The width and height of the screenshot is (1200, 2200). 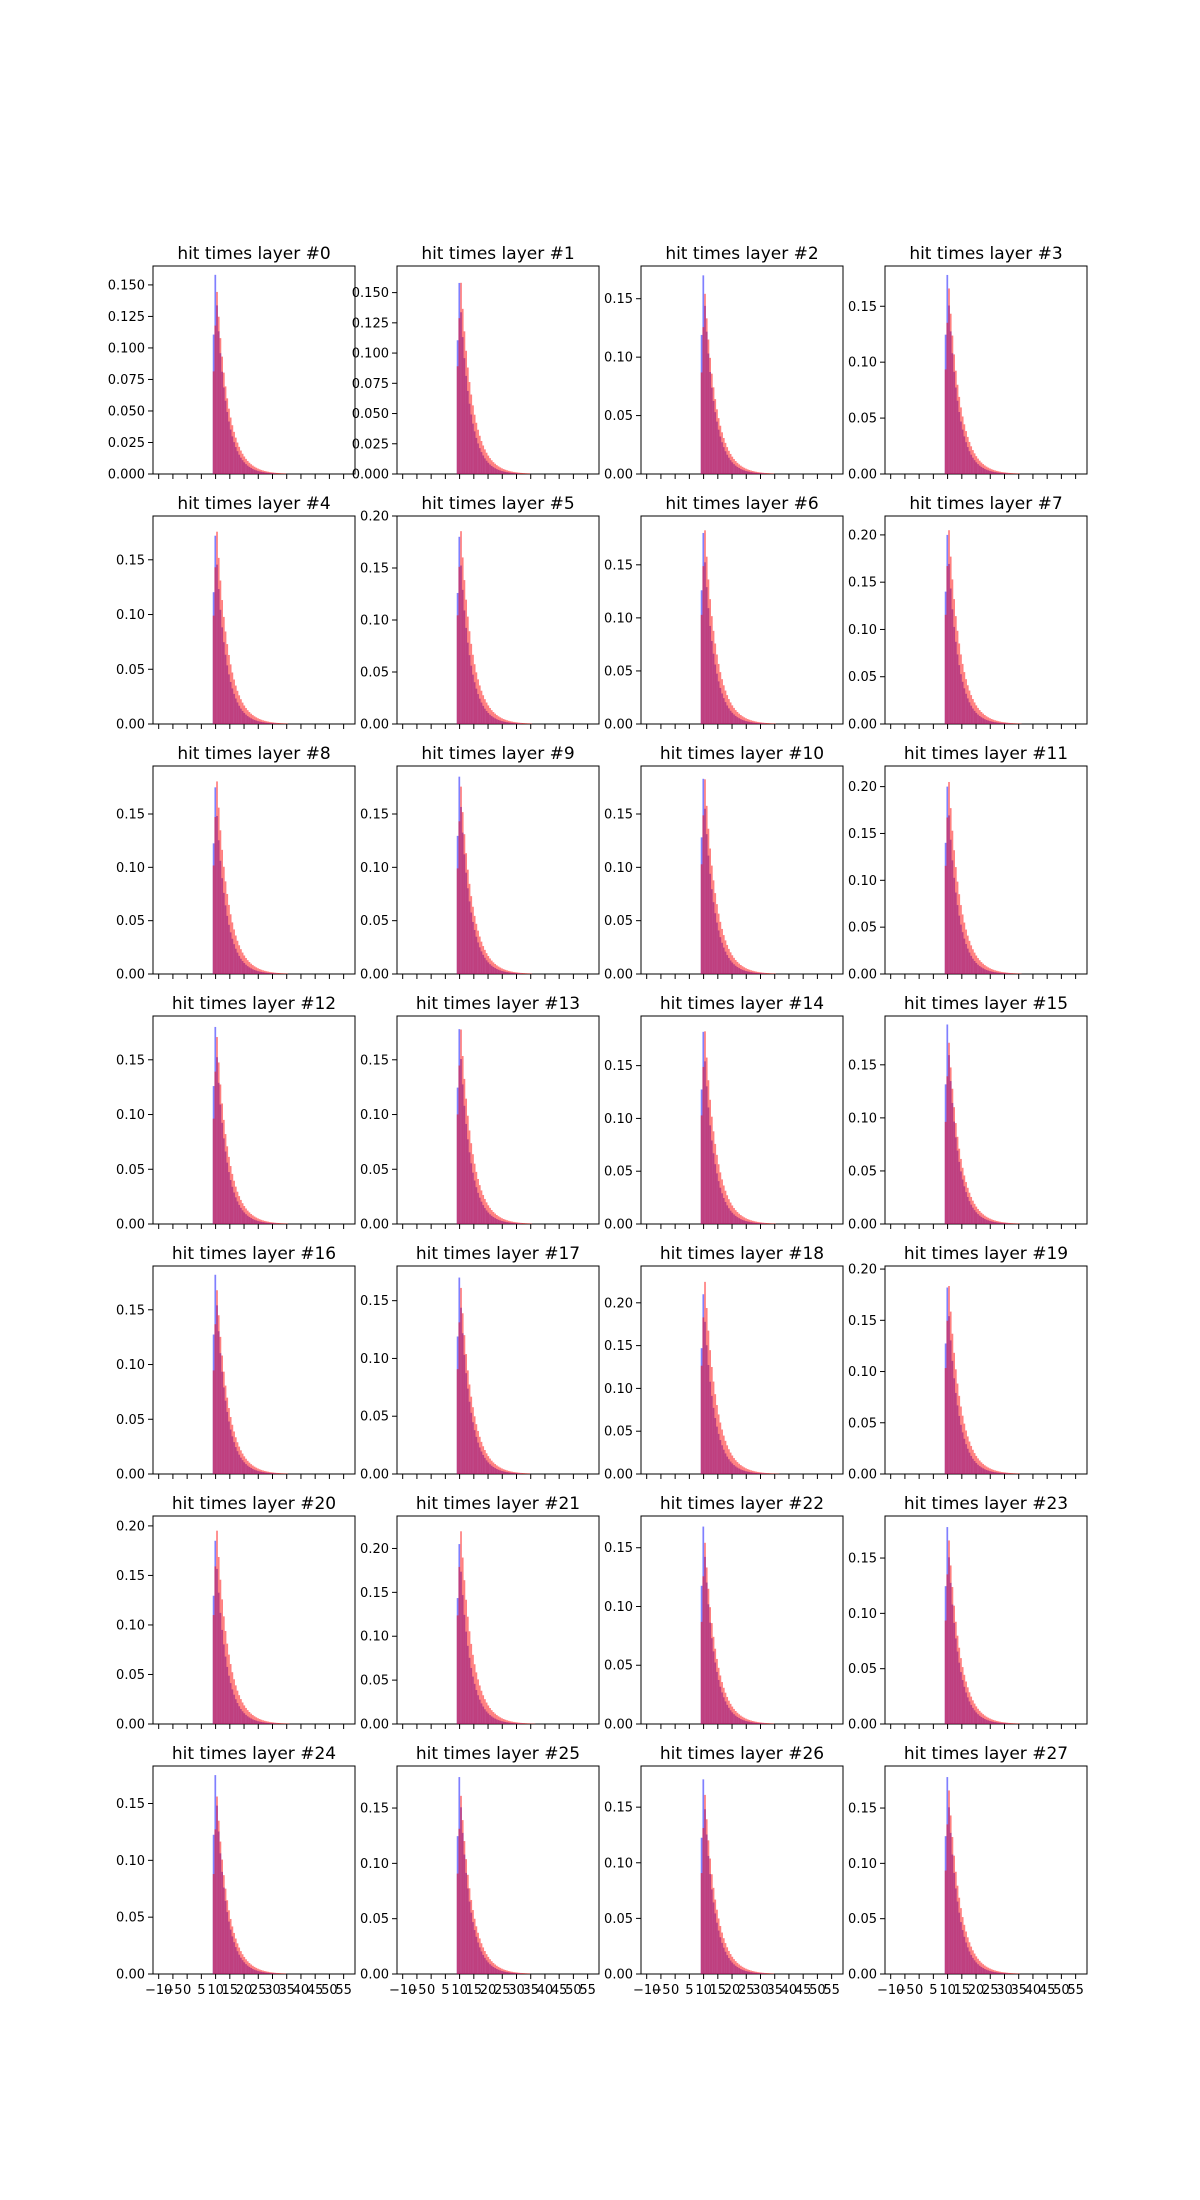 I want to click on x-tick-label: 50, so click(x=329, y=1990).